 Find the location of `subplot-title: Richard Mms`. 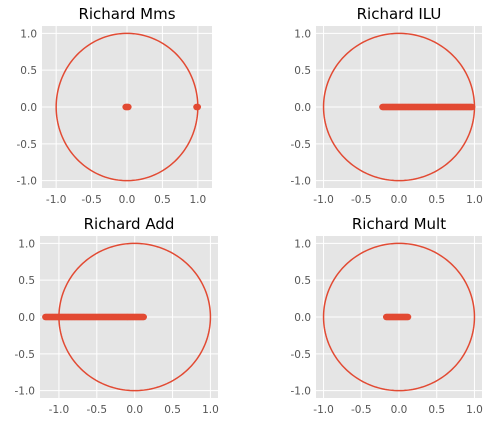

subplot-title: Richard Mms is located at coordinates (126, 14).